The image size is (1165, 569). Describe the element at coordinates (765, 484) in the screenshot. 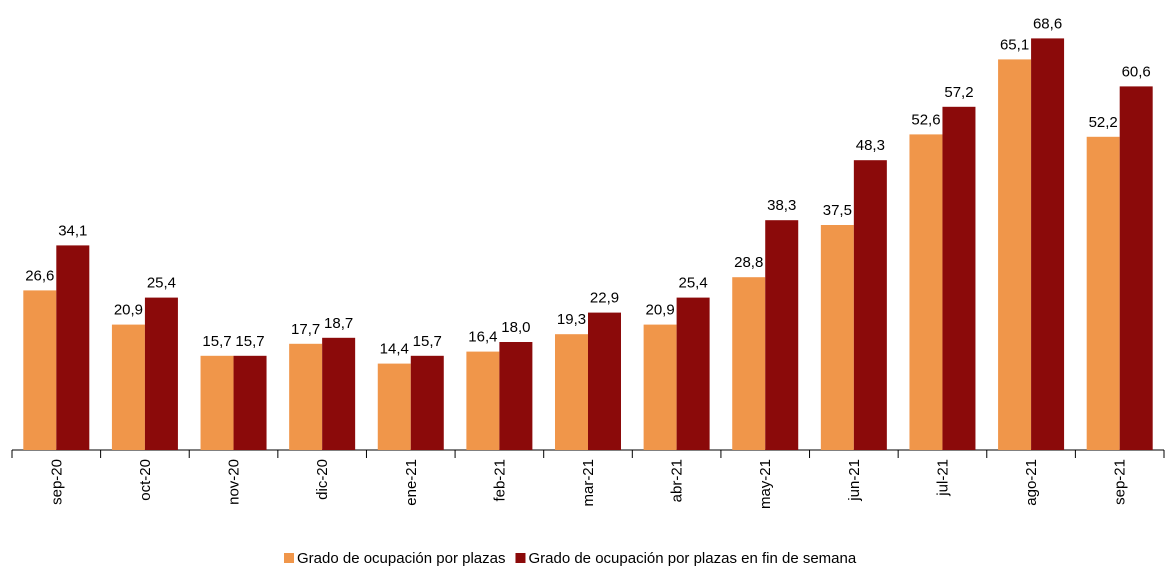

I see `x-tick-label: may-21` at that location.